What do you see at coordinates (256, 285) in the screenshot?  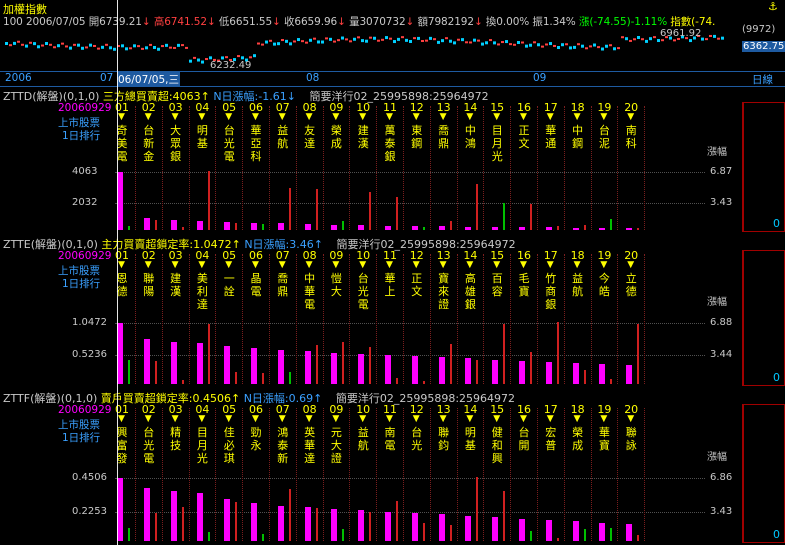 I see `stock-name: 晶 電` at bounding box center [256, 285].